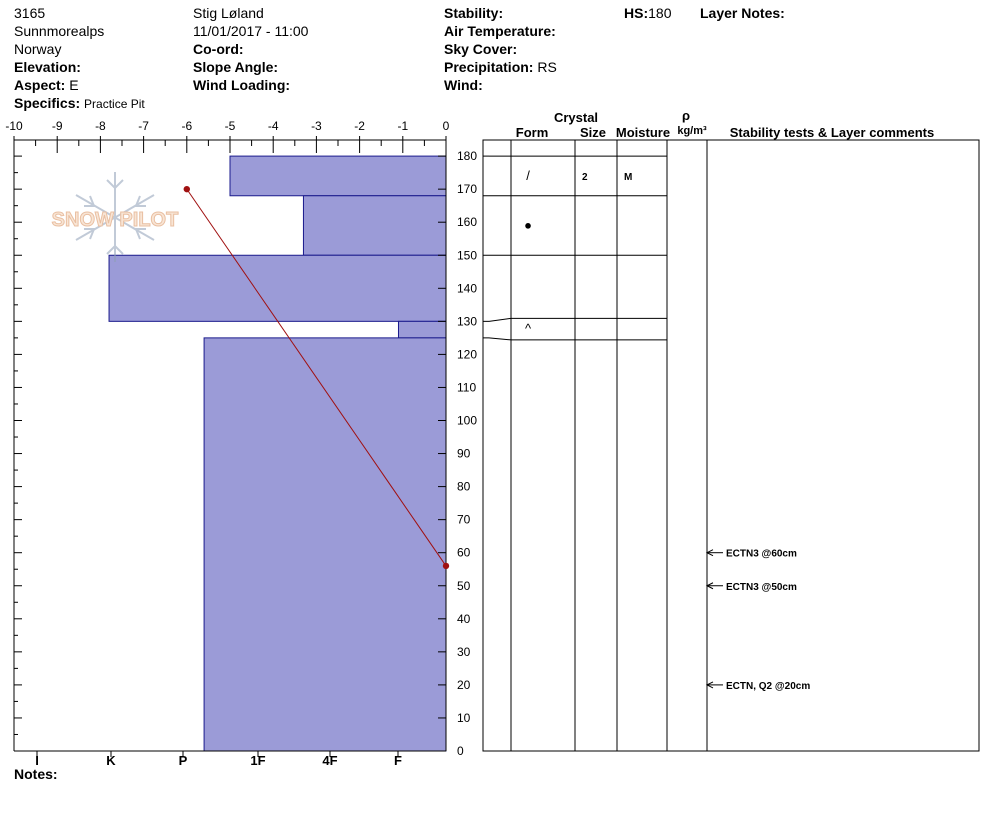 The image size is (994, 840). I want to click on temp-tick-label: -3, so click(316, 126).